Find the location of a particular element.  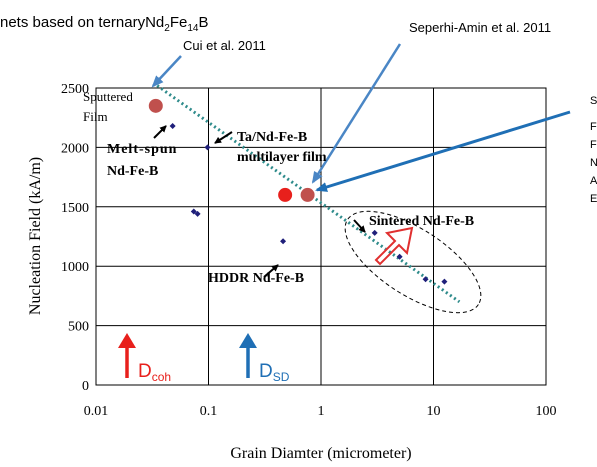

sintered-group-ellipse is located at coordinates (413, 262).